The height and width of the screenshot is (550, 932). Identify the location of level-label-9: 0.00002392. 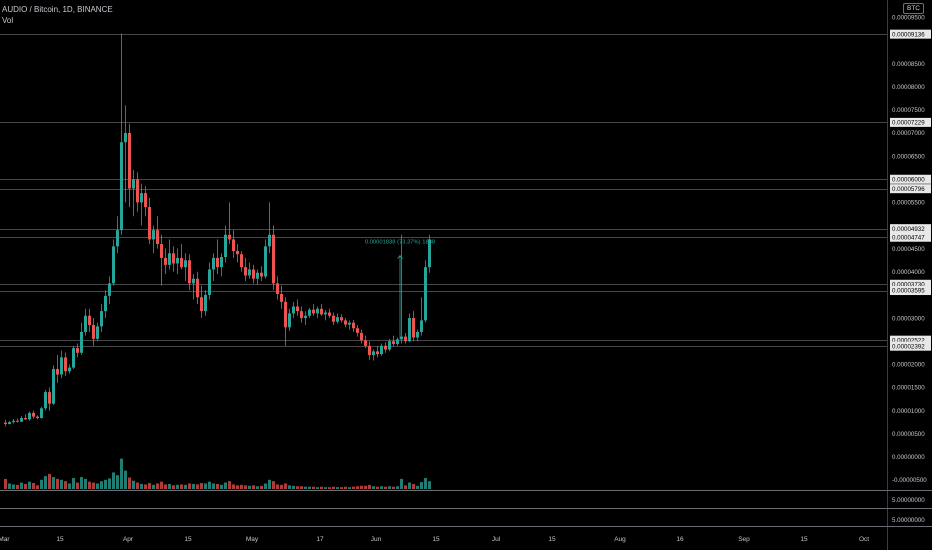
(908, 346).